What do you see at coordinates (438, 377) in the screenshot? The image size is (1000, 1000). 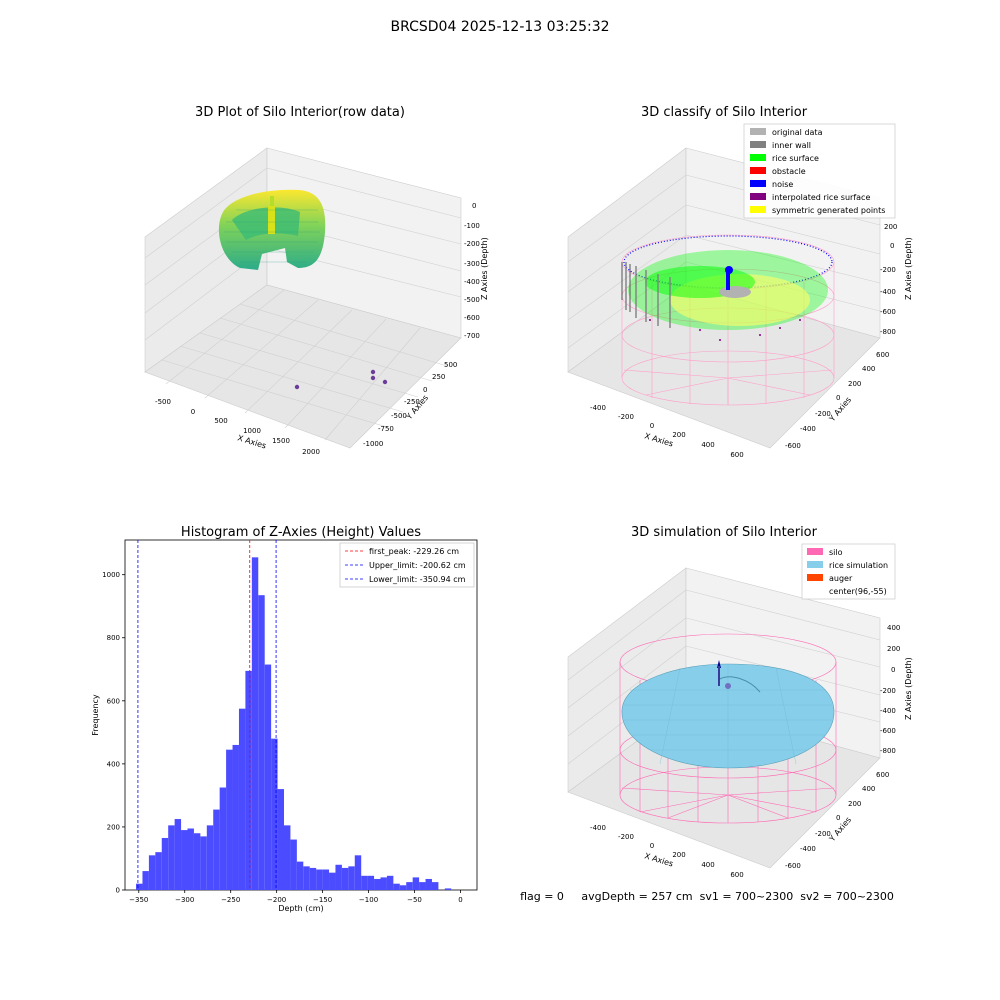 I see `tick-label: 250` at bounding box center [438, 377].